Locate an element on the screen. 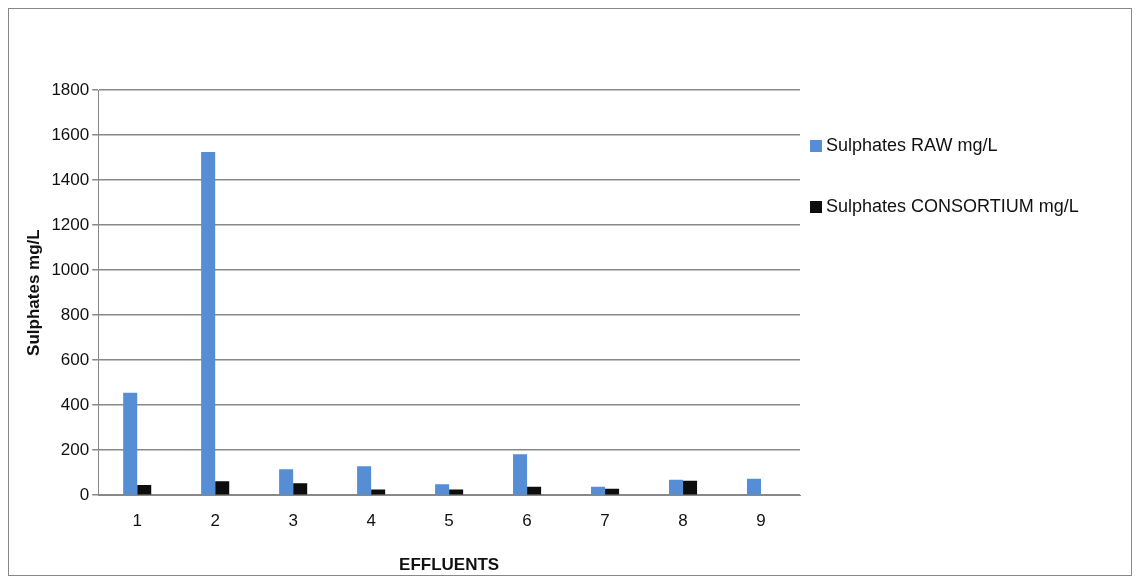 Image resolution: width=1142 pixels, height=587 pixels. y-tick-label: 600 is located at coordinates (75, 359).